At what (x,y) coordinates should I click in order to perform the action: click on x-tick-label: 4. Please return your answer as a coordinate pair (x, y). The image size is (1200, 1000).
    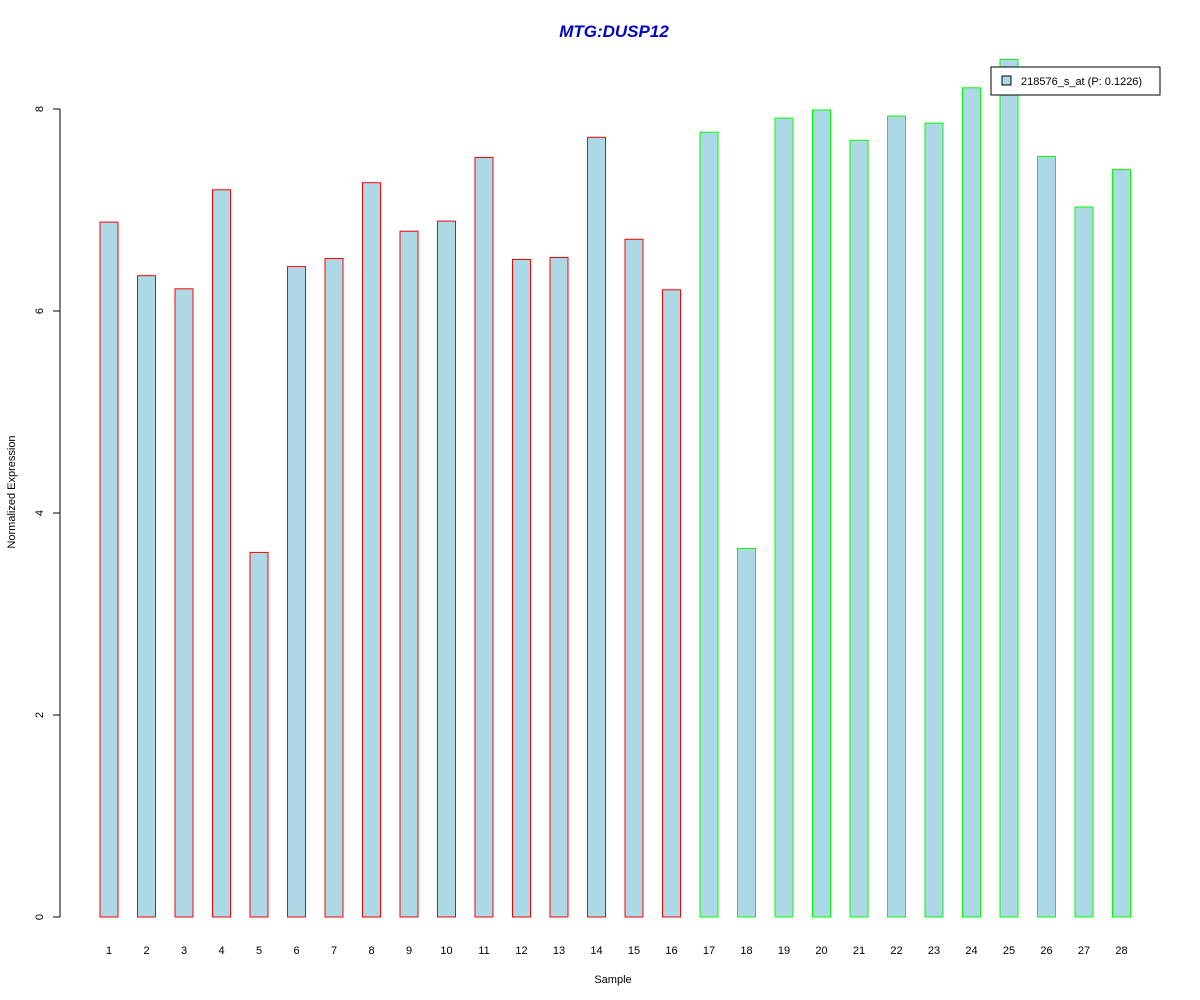
    Looking at the image, I should click on (221, 951).